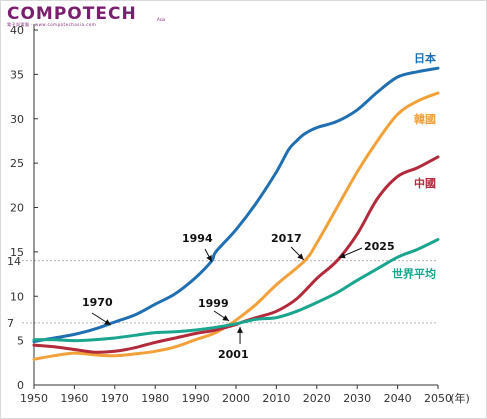 This screenshot has height=419, width=487. Describe the element at coordinates (115, 398) in the screenshot. I see `x-tick-label: 1970` at that location.